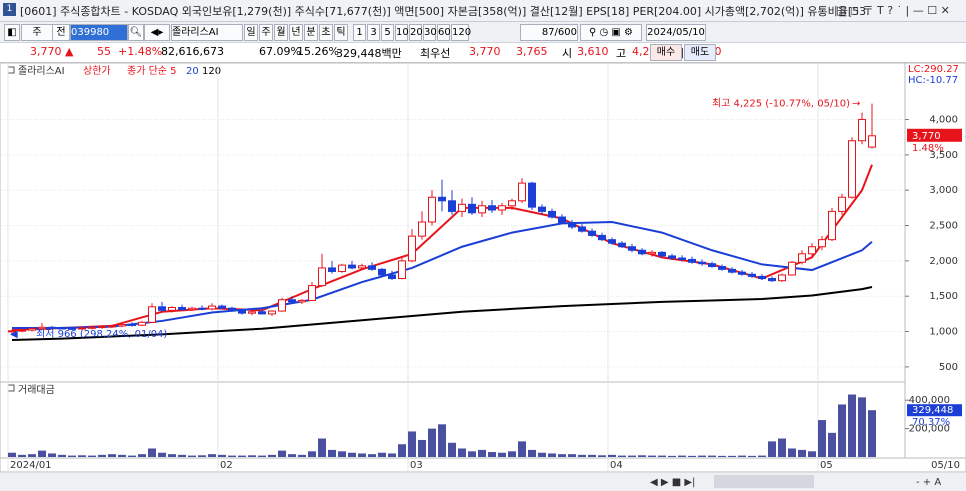 The height and width of the screenshot is (491, 966). Describe the element at coordinates (311, 32) in the screenshot. I see `unit-button: 분` at that location.